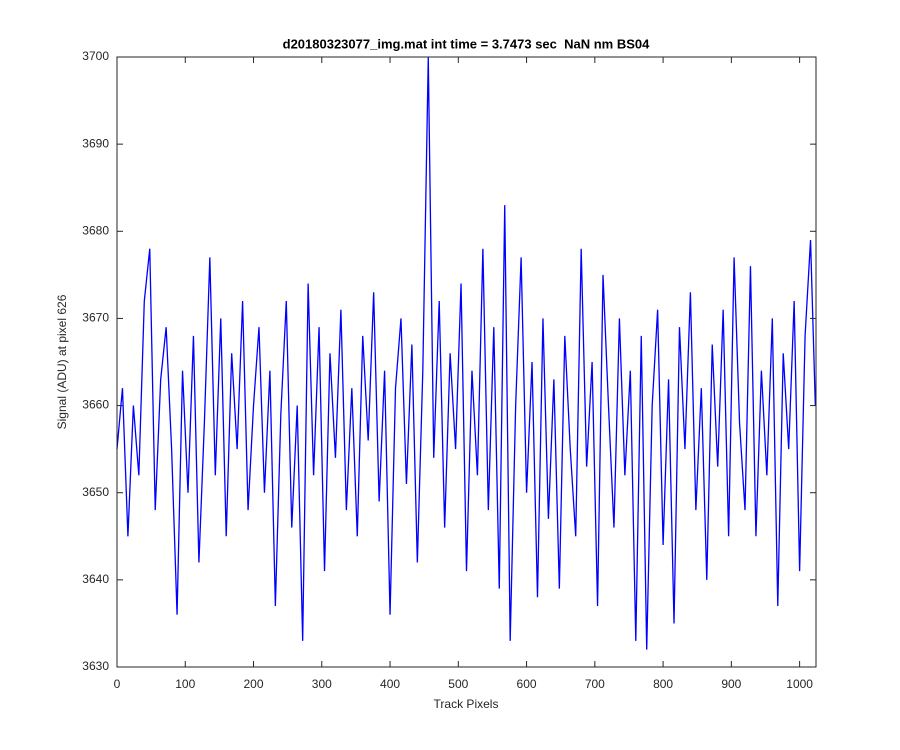  I want to click on x-tick-label: 100, so click(185, 684).